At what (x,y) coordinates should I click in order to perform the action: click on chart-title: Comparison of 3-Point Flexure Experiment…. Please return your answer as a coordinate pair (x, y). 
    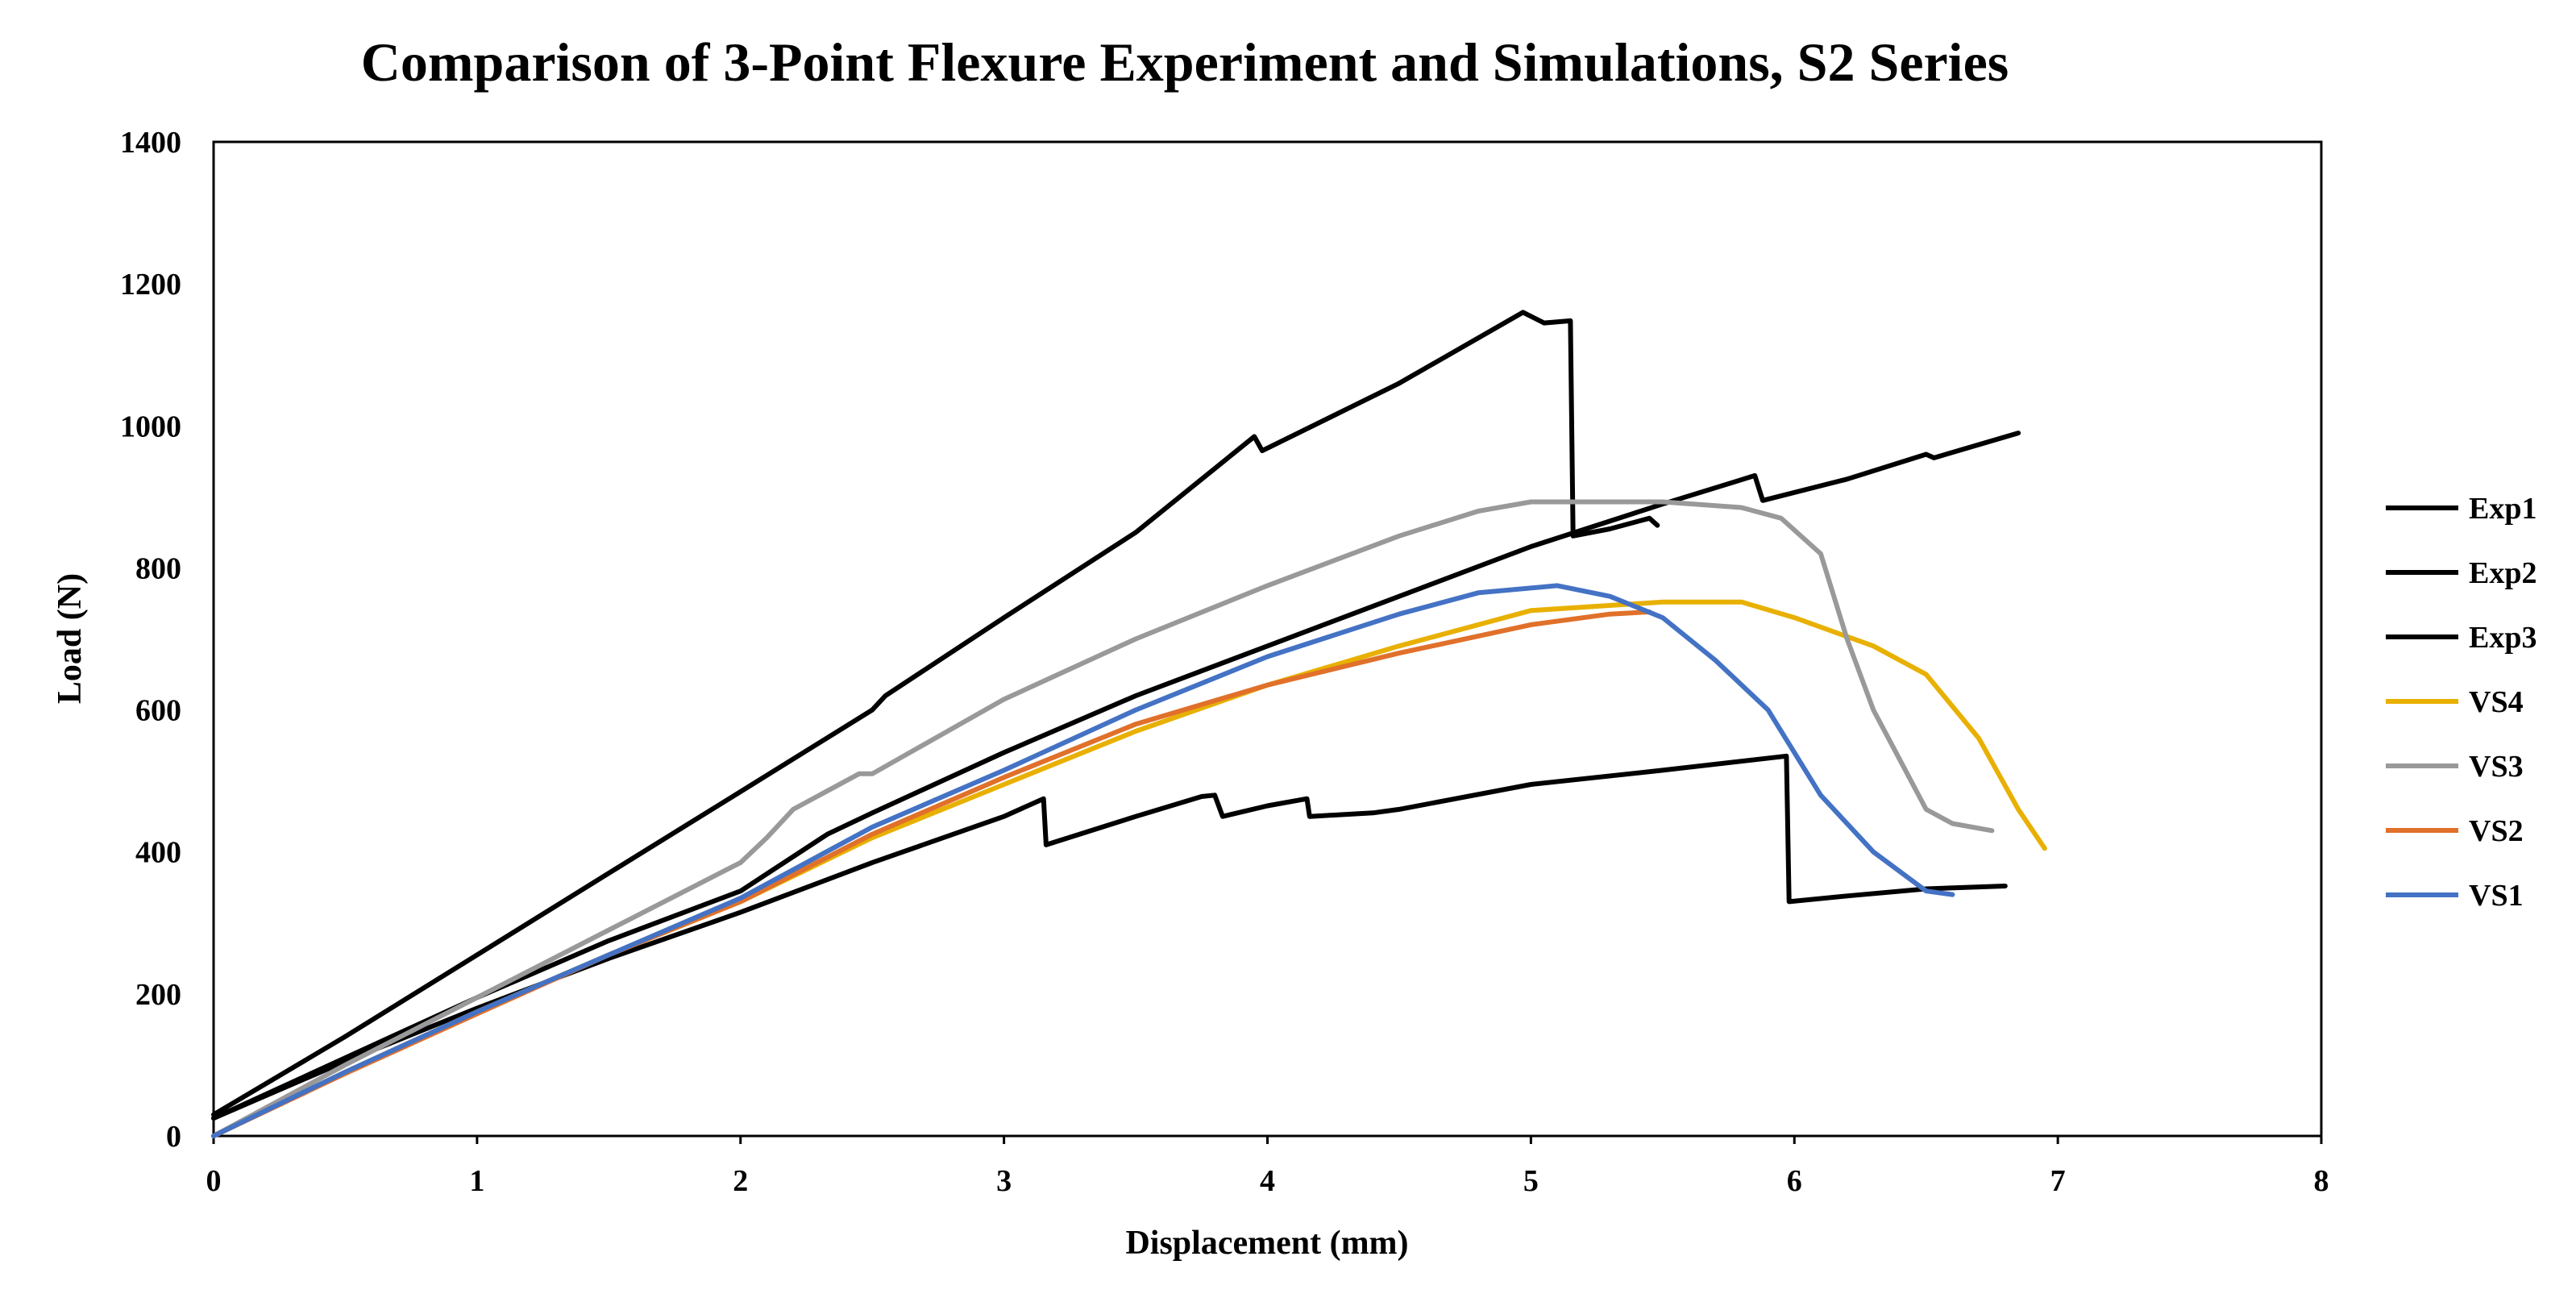
    Looking at the image, I should click on (1185, 62).